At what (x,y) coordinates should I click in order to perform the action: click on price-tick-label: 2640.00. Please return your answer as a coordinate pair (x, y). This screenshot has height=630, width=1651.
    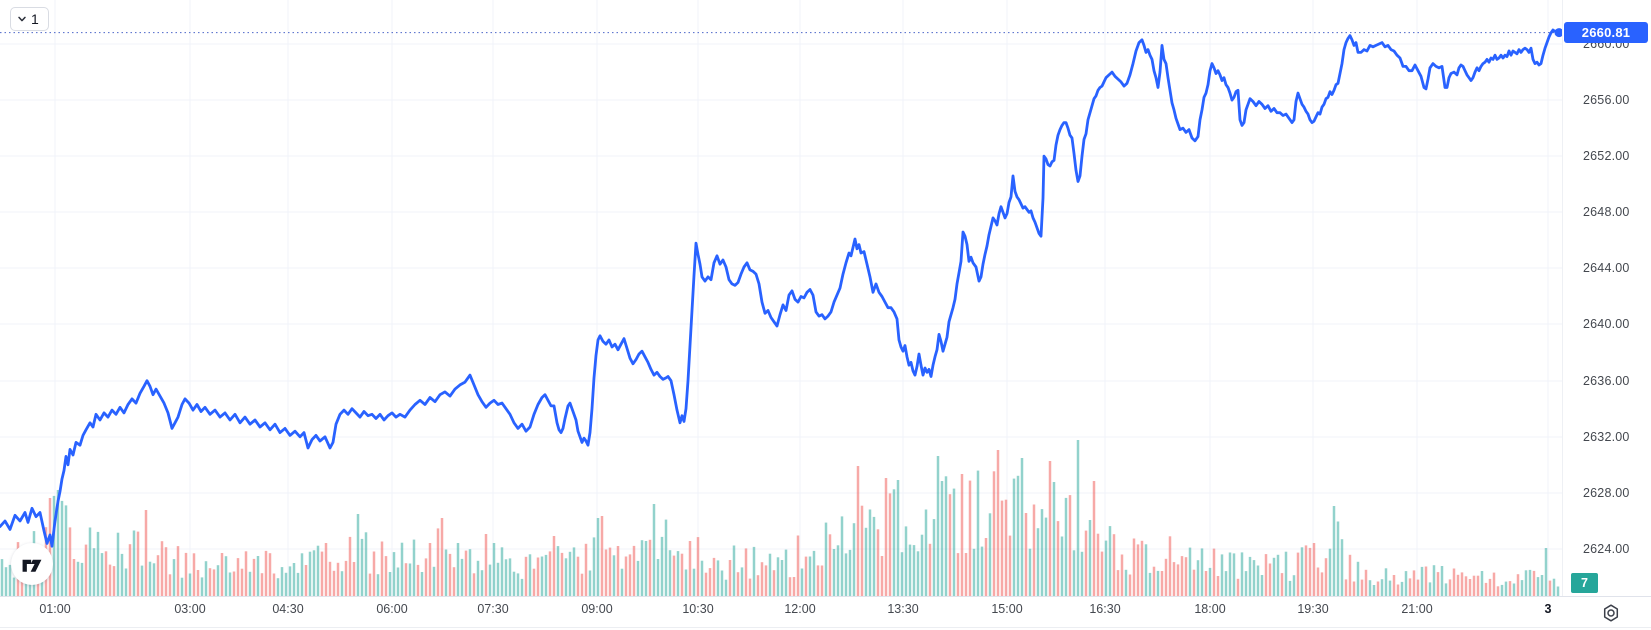
    Looking at the image, I should click on (1606, 324).